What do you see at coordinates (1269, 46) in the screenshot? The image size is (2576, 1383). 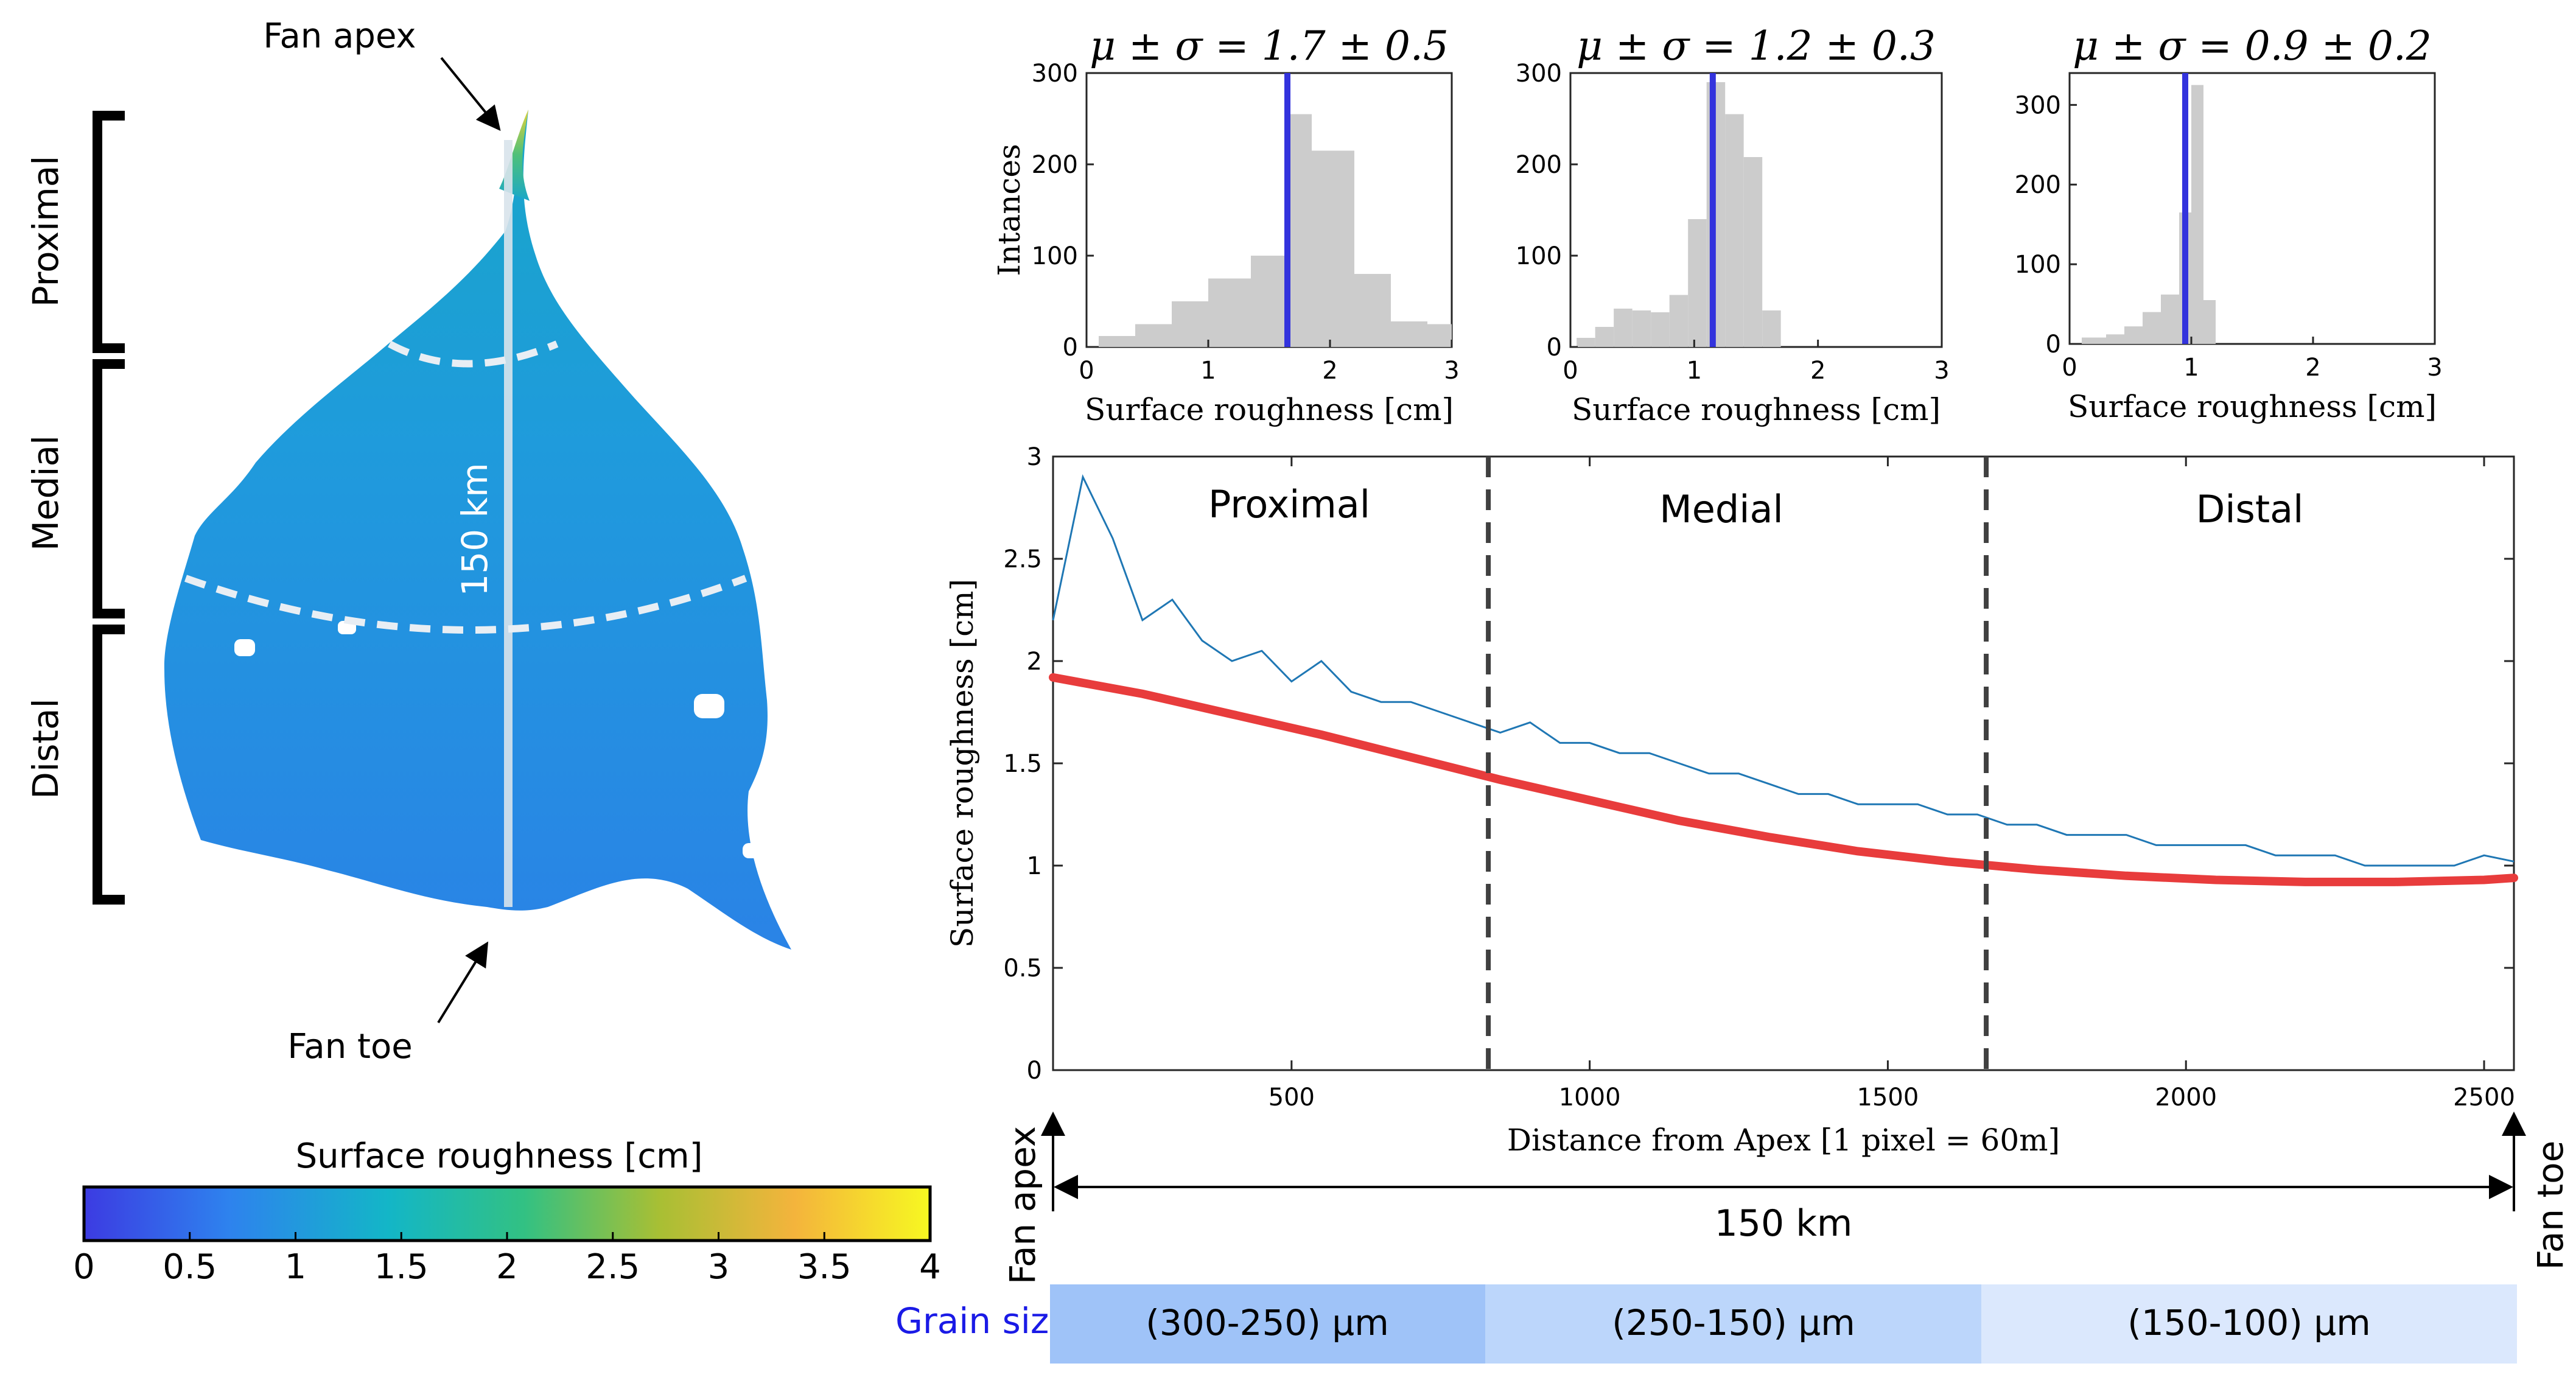 I see `histogram-title: μ ± σ = 1.7 ± 0.5` at bounding box center [1269, 46].